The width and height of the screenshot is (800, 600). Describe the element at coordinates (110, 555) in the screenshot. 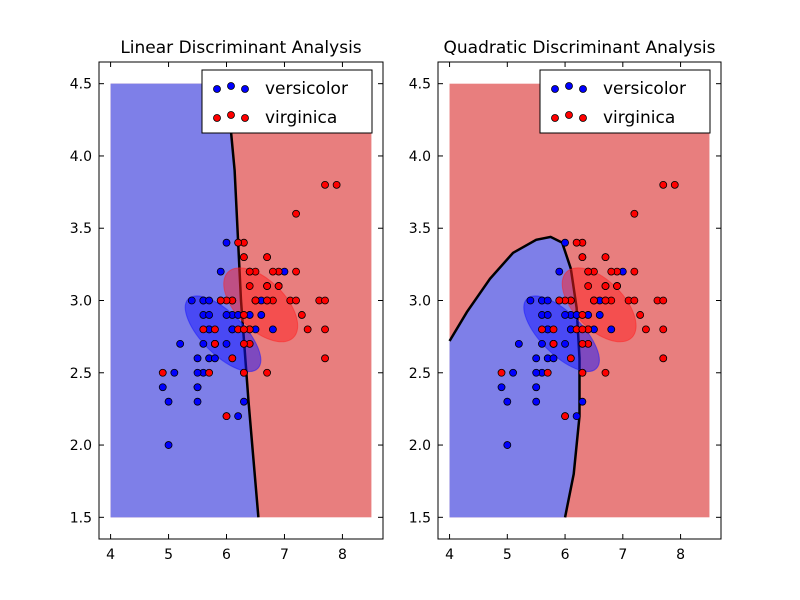

I see `x-tick-label: 4` at that location.